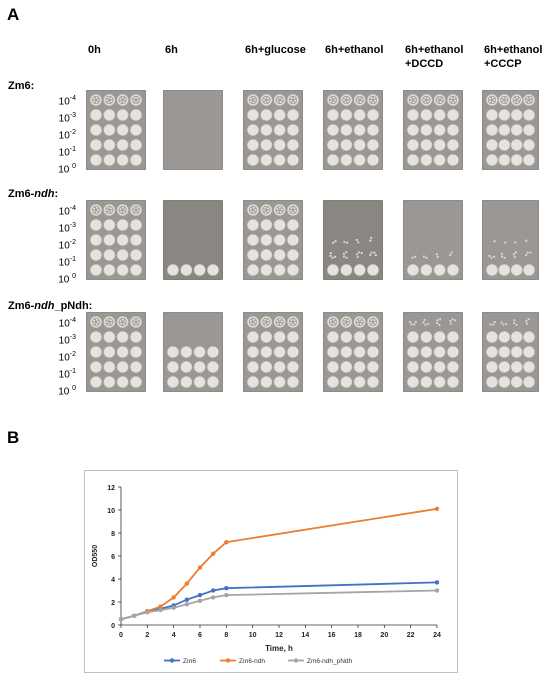  I want to click on strain-label-prefix: Zm6-, so click(21, 194).